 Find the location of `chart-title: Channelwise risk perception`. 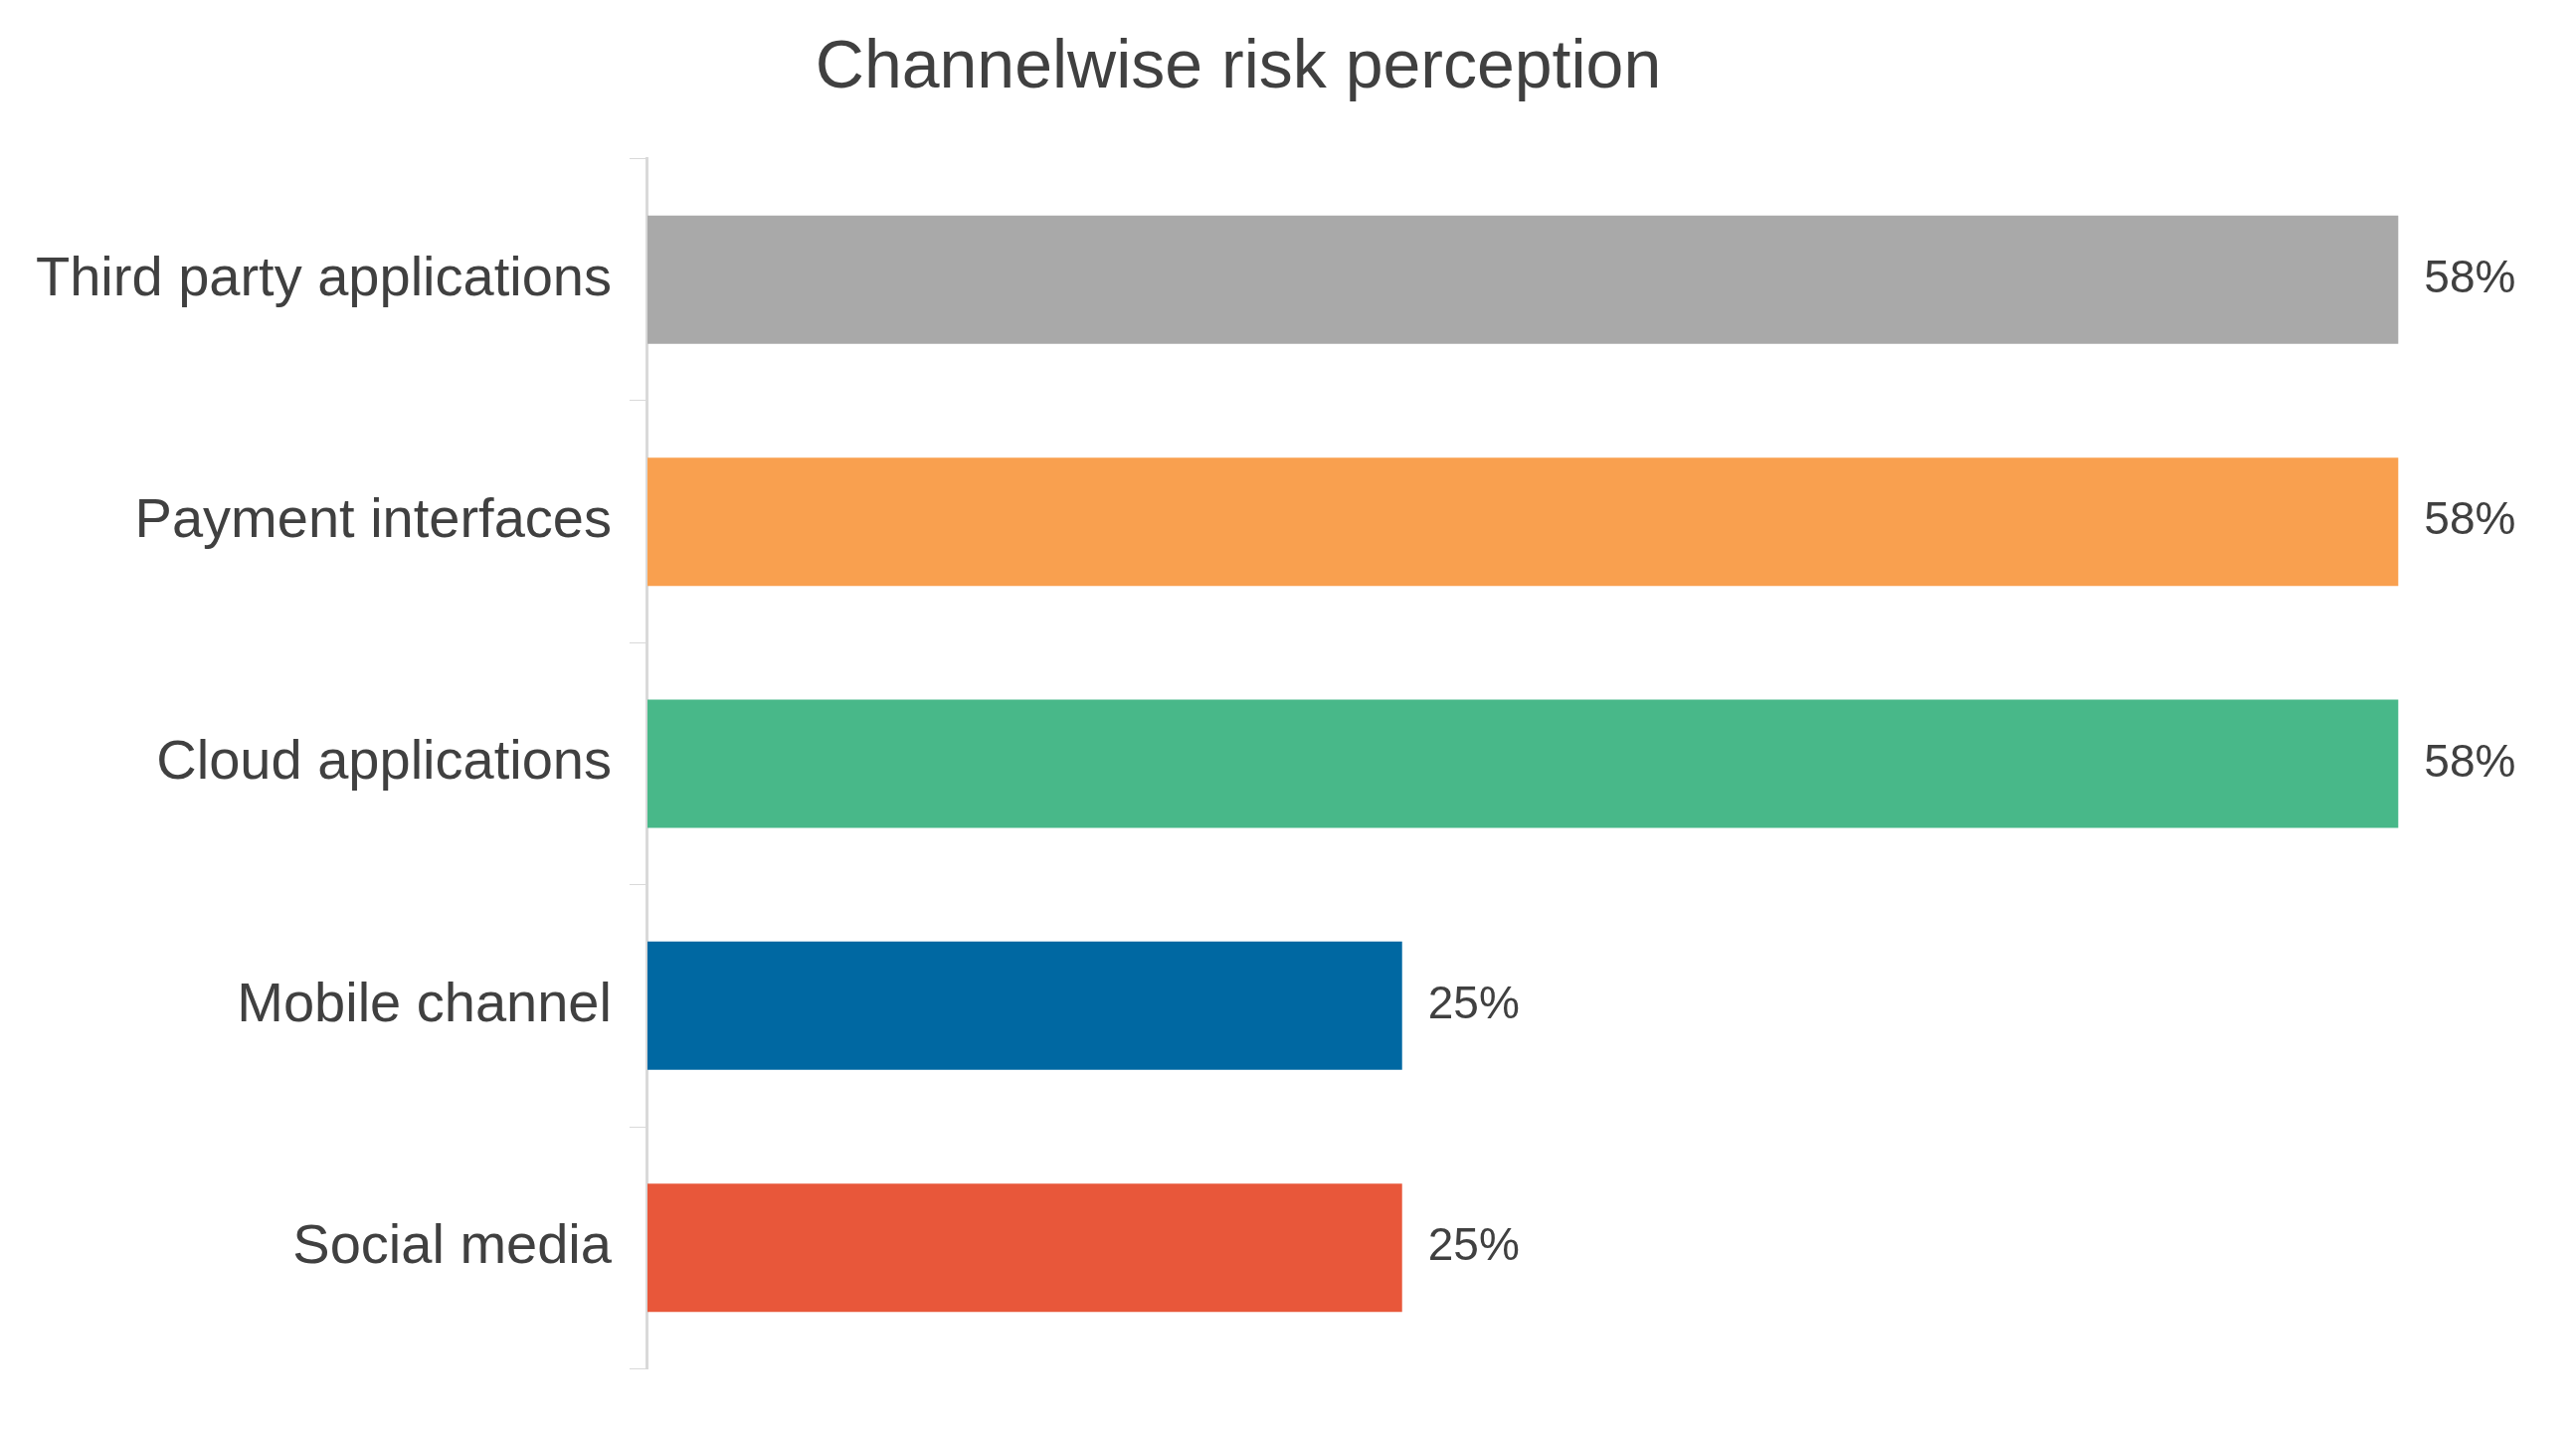

chart-title: Channelwise risk perception is located at coordinates (1238, 63).